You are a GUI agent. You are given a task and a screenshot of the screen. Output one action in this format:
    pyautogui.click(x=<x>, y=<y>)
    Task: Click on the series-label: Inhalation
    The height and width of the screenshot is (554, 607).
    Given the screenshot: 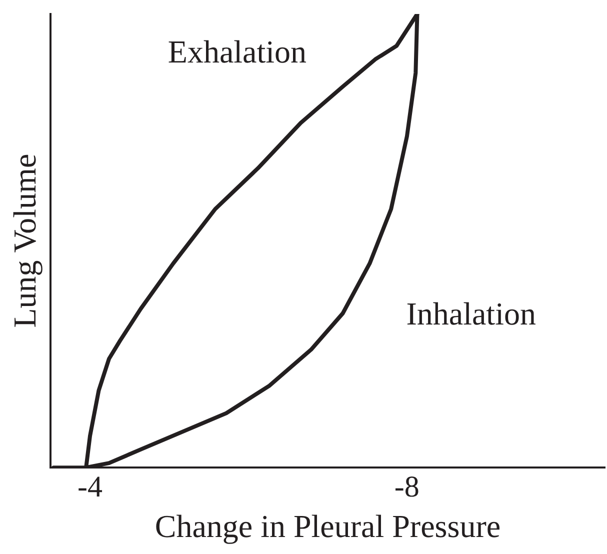 What is the action you would take?
    pyautogui.click(x=471, y=313)
    